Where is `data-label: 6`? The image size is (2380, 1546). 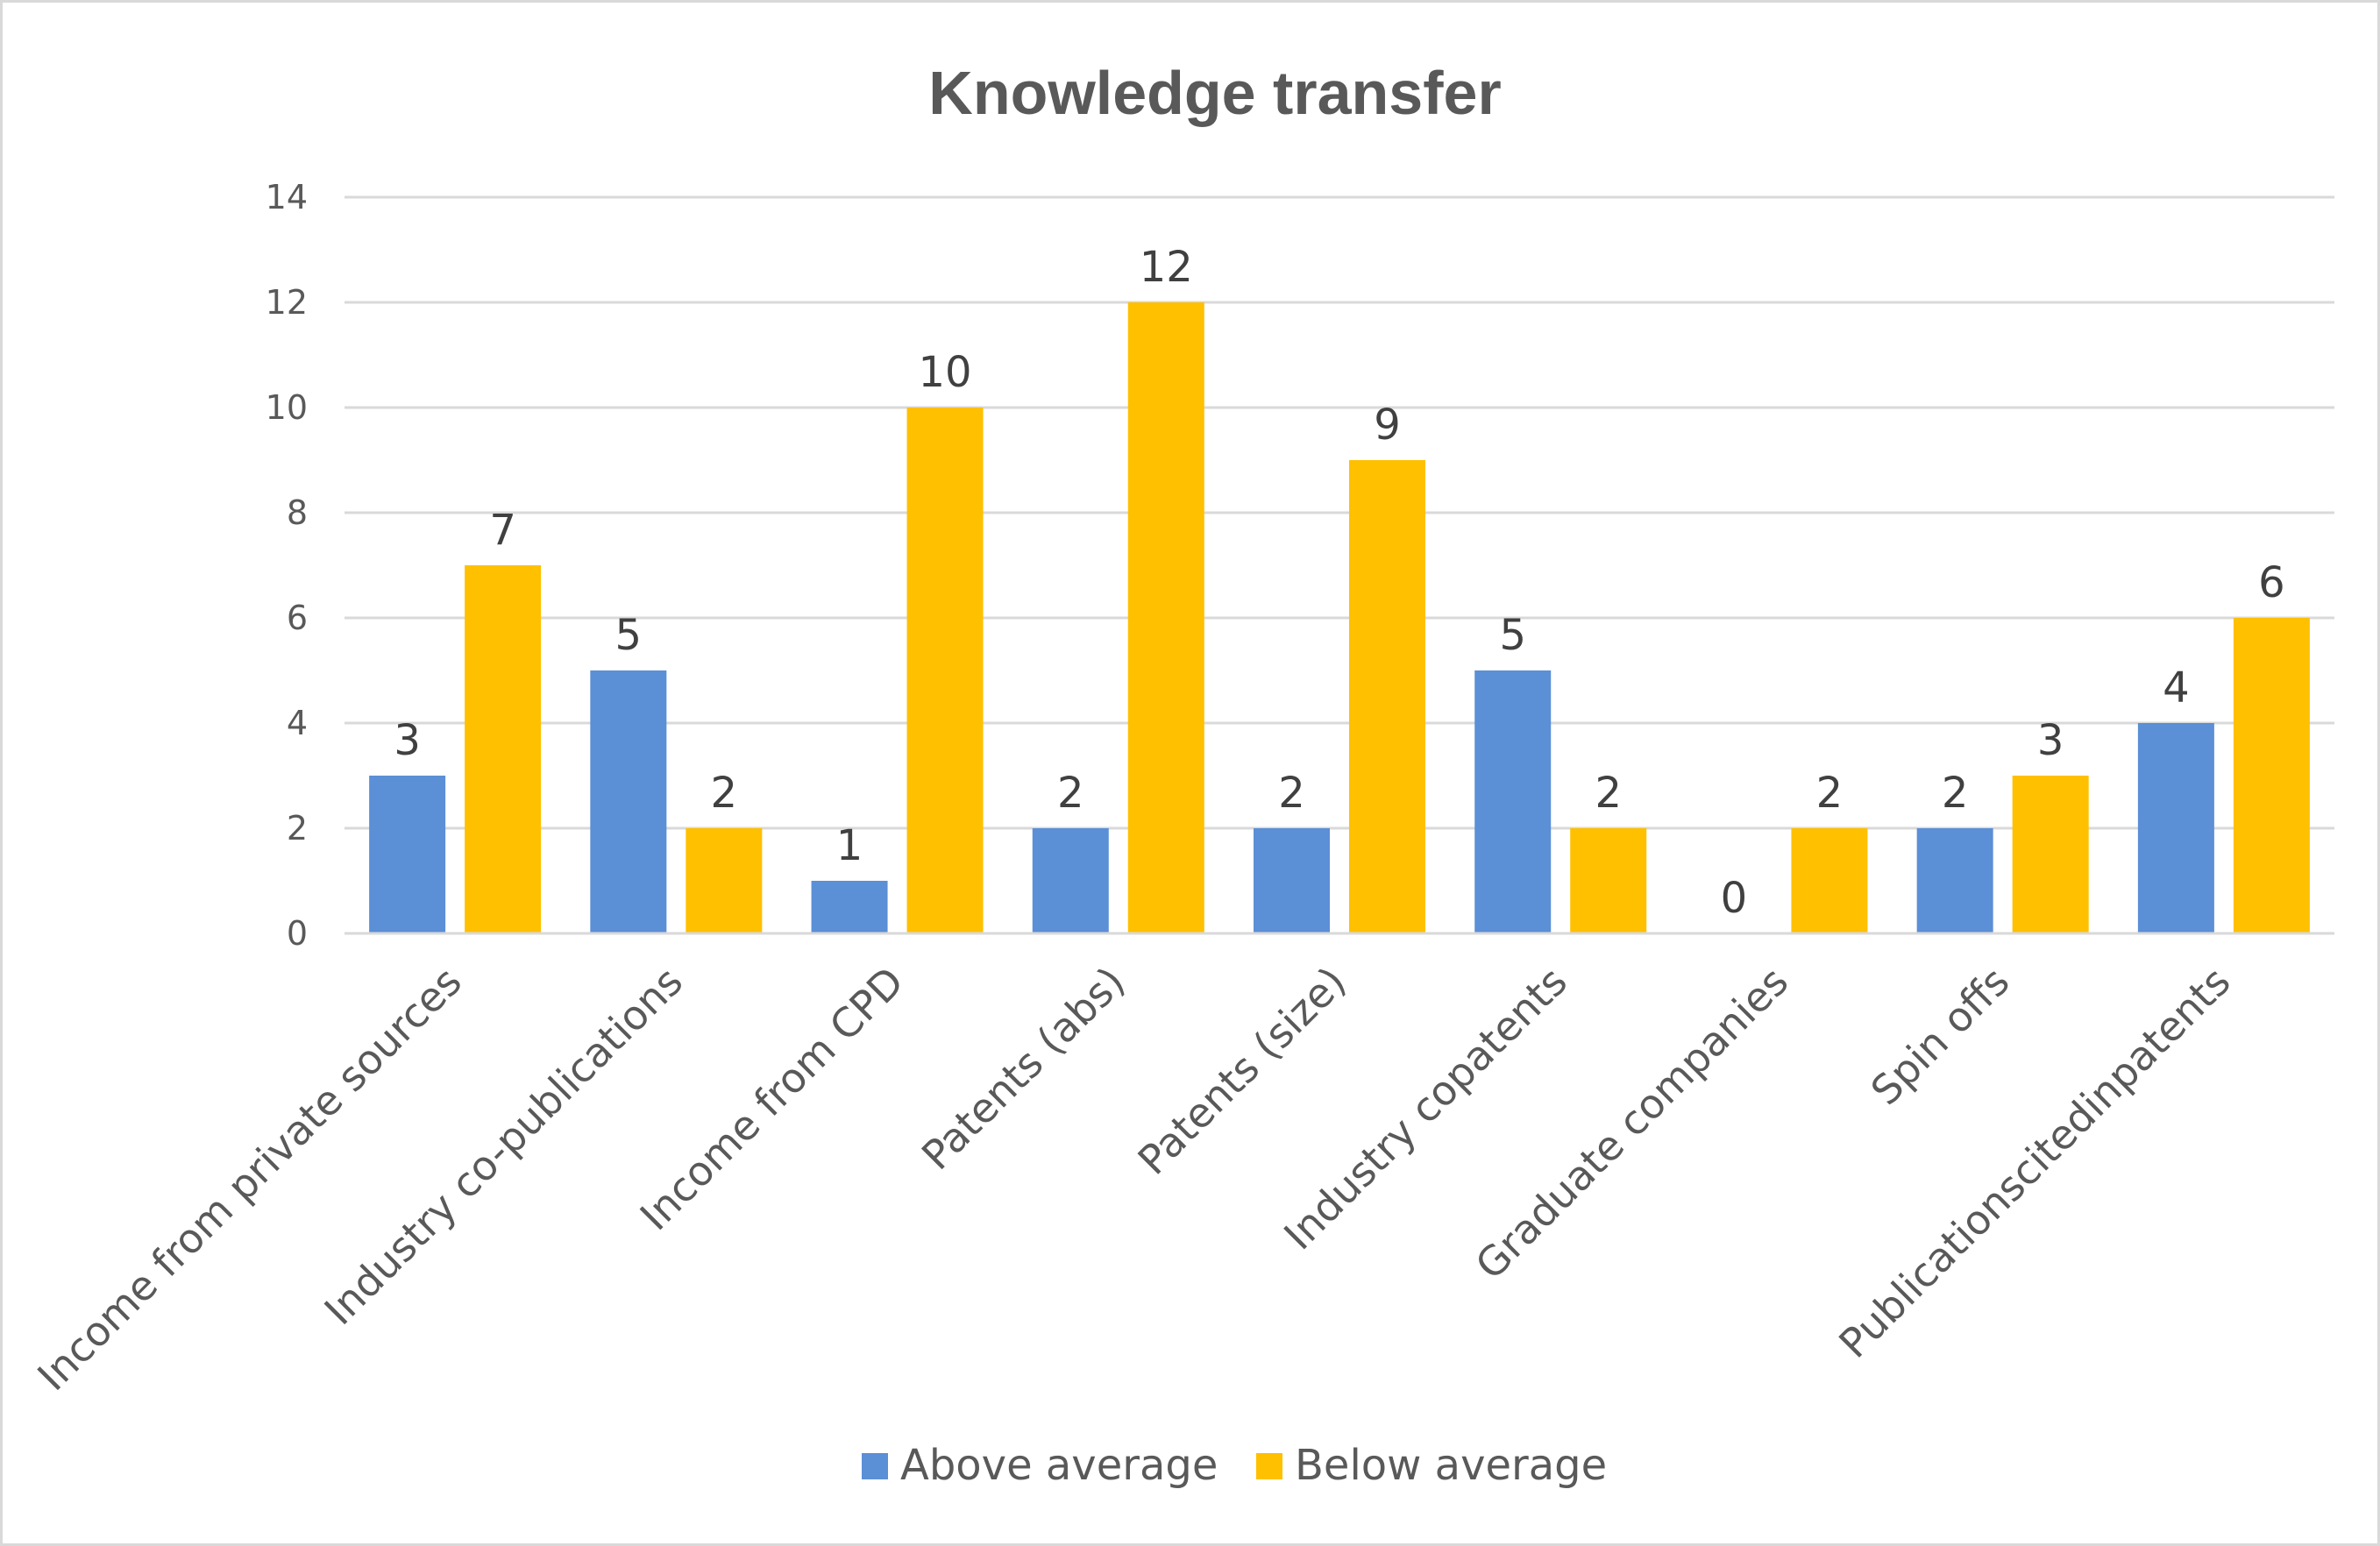
data-label: 6 is located at coordinates (2271, 583).